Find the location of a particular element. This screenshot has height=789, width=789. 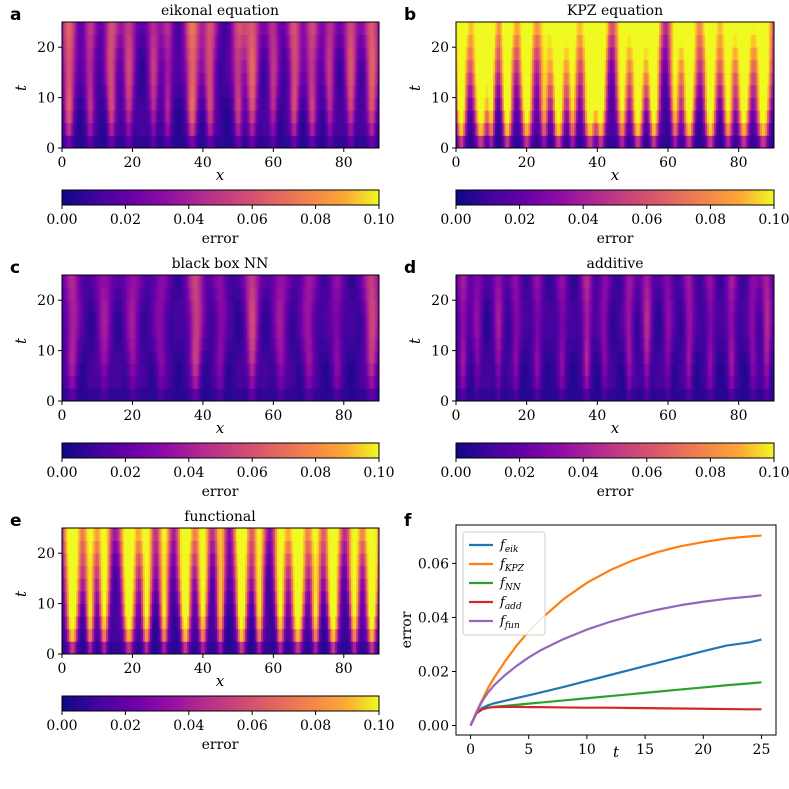

x-tick-label: 40 is located at coordinates (203, 163).